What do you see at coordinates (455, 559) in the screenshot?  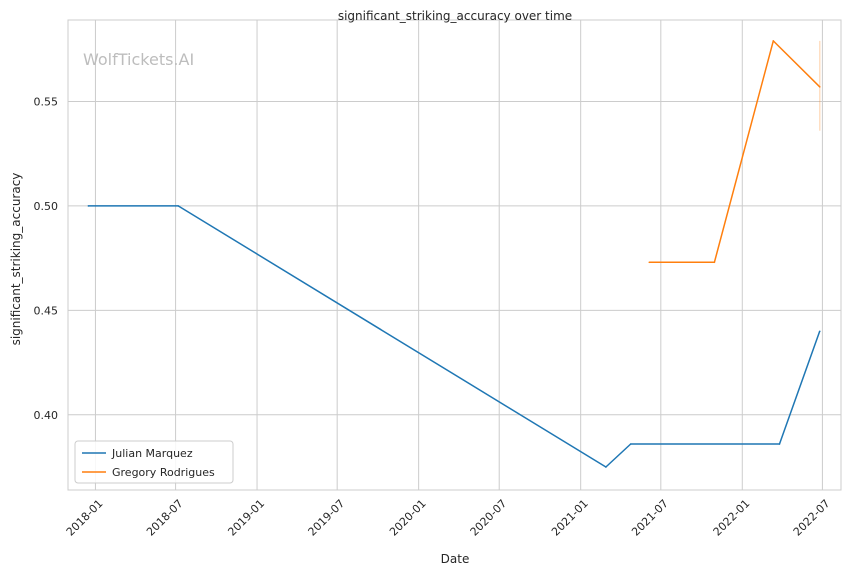 I see `x-axis-label: Date` at bounding box center [455, 559].